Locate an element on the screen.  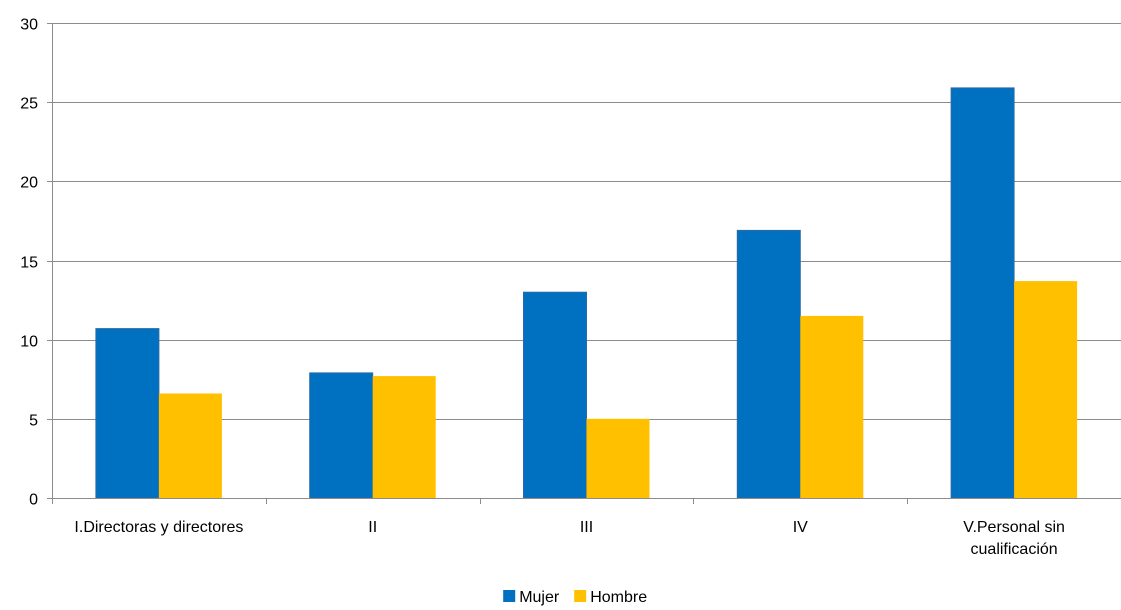
legend-item-mujer: Mujer is located at coordinates (531, 597).